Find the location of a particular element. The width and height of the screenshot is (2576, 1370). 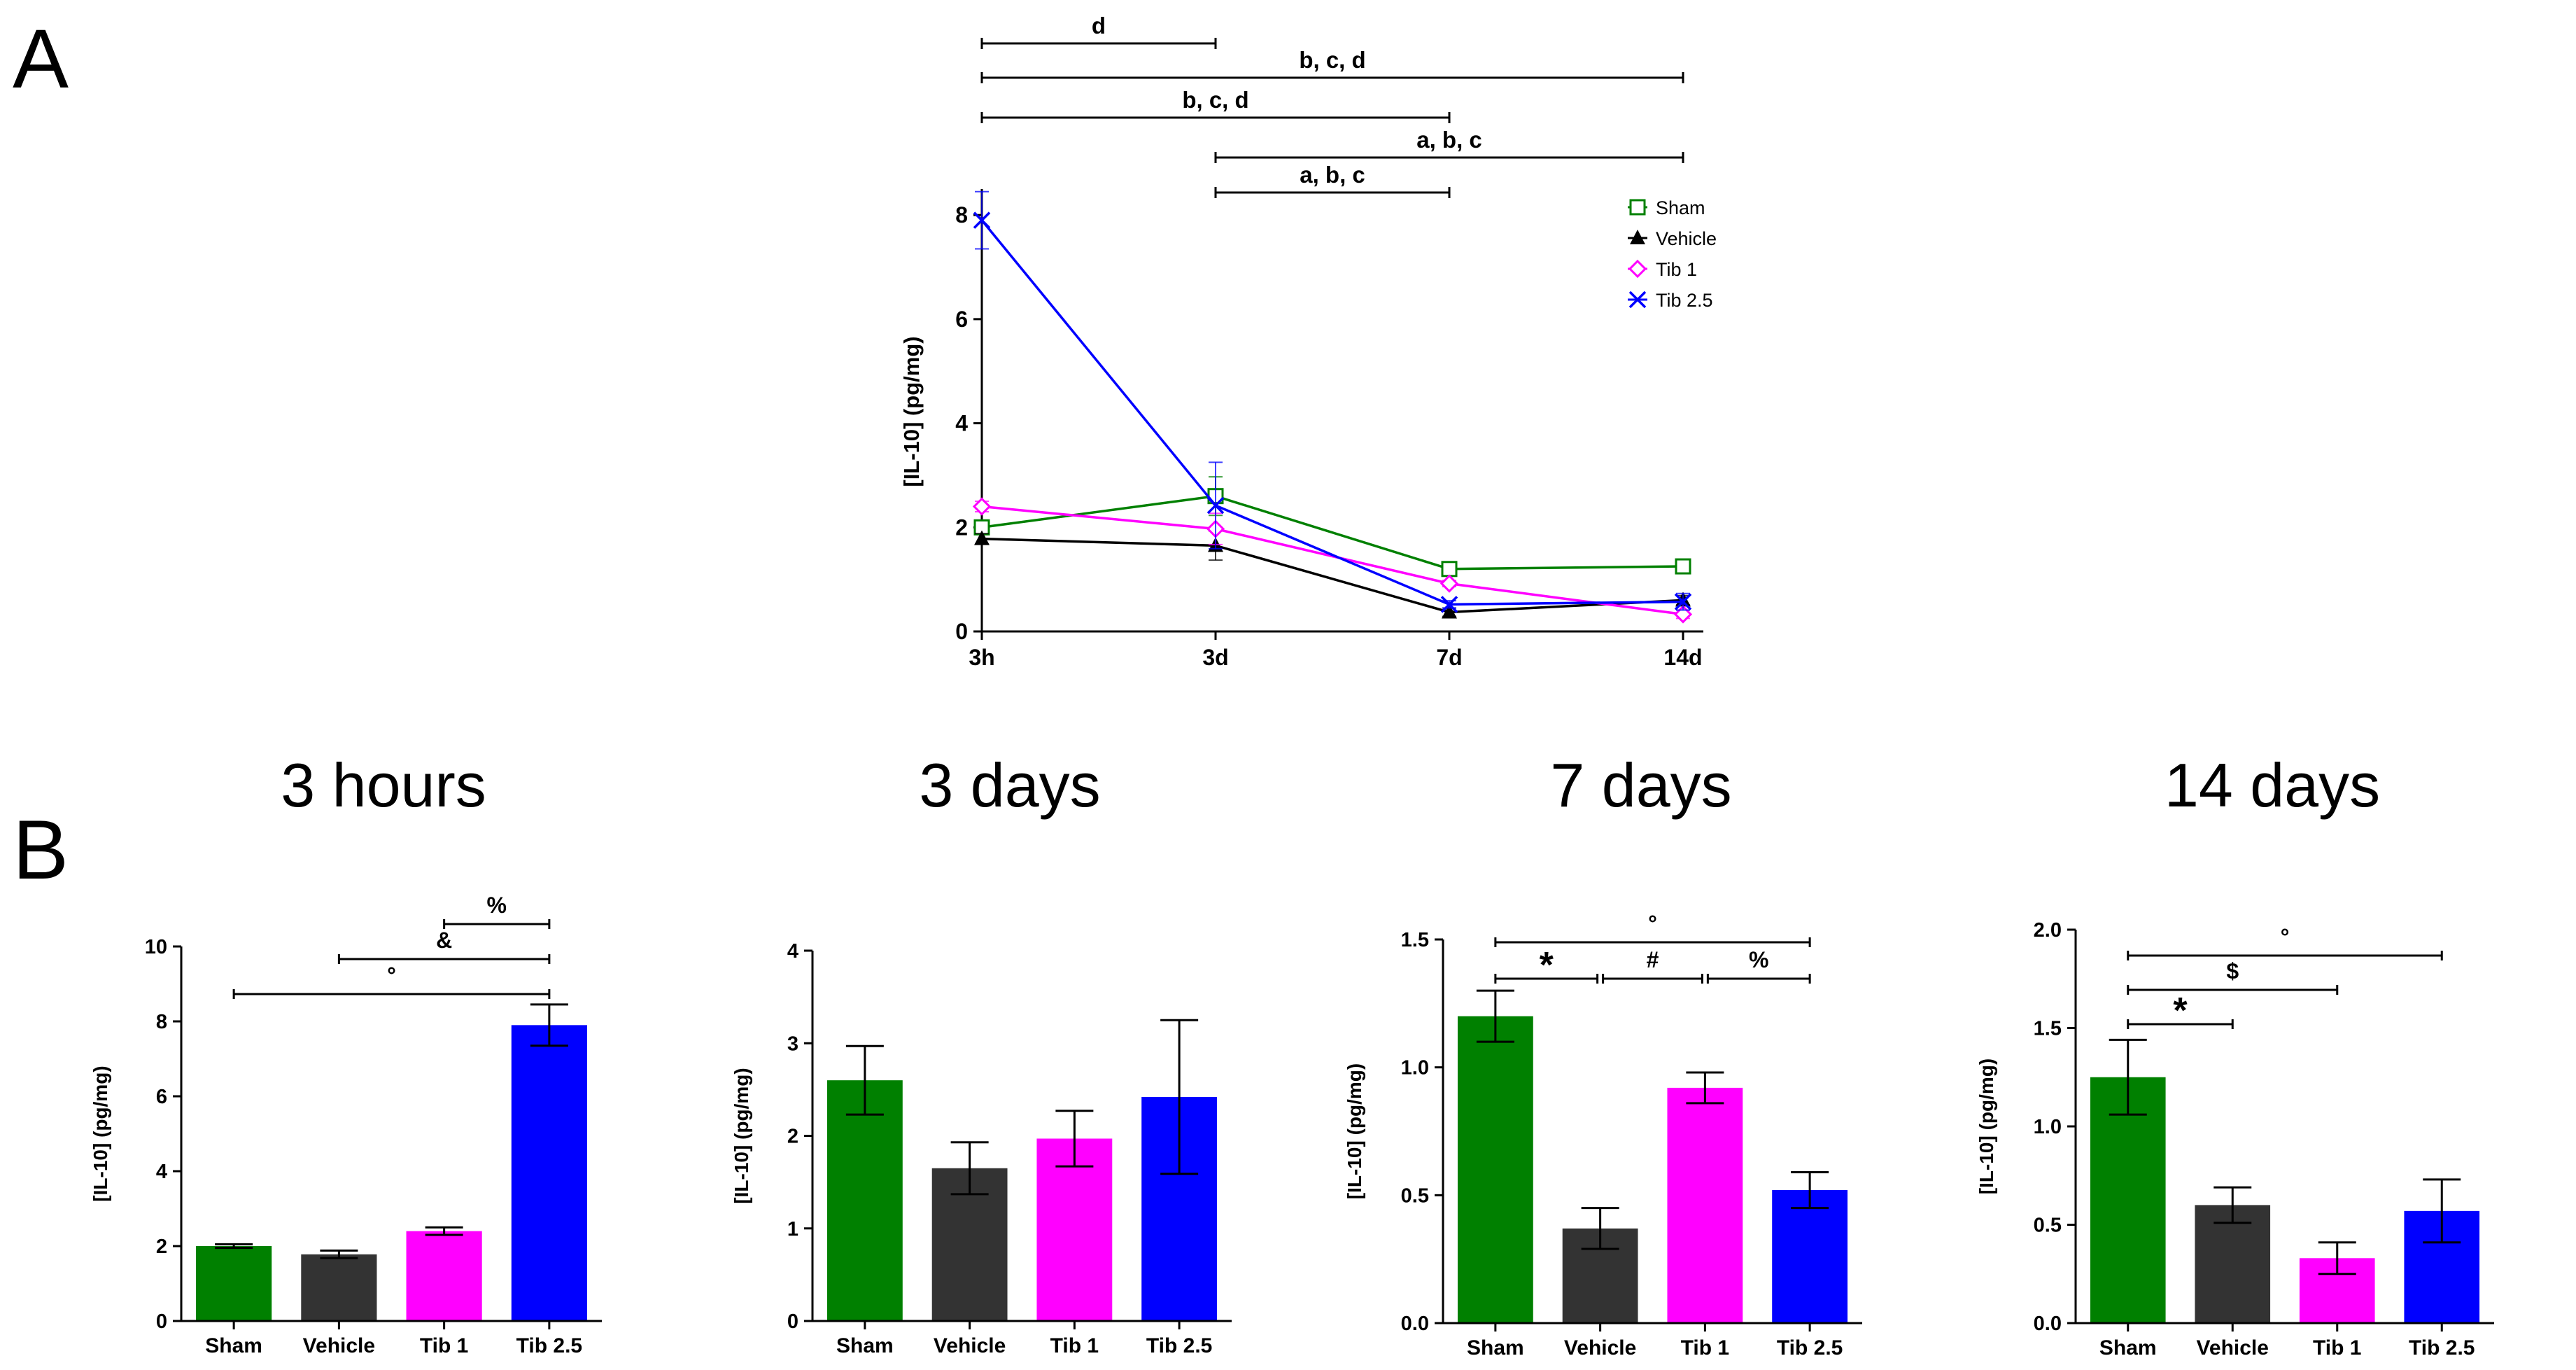

y-tick-label: 3 is located at coordinates (792, 1044).